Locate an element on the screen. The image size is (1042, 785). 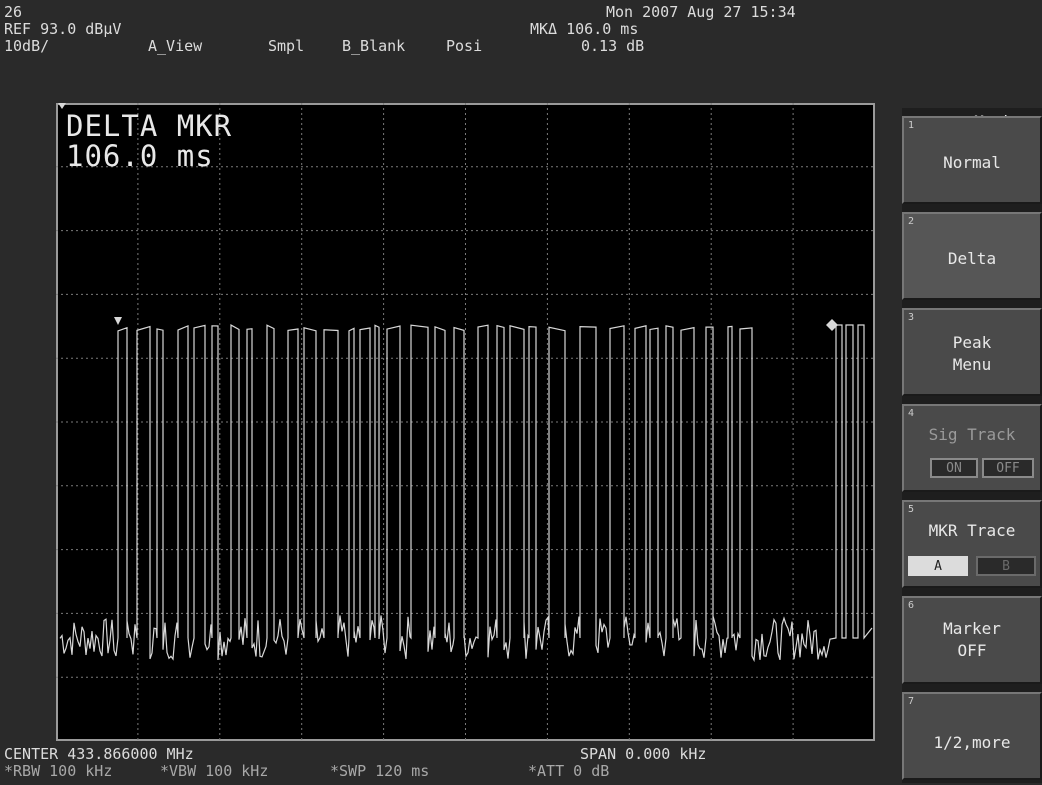
softkey-label: 1/2,more is located at coordinates (972, 742).